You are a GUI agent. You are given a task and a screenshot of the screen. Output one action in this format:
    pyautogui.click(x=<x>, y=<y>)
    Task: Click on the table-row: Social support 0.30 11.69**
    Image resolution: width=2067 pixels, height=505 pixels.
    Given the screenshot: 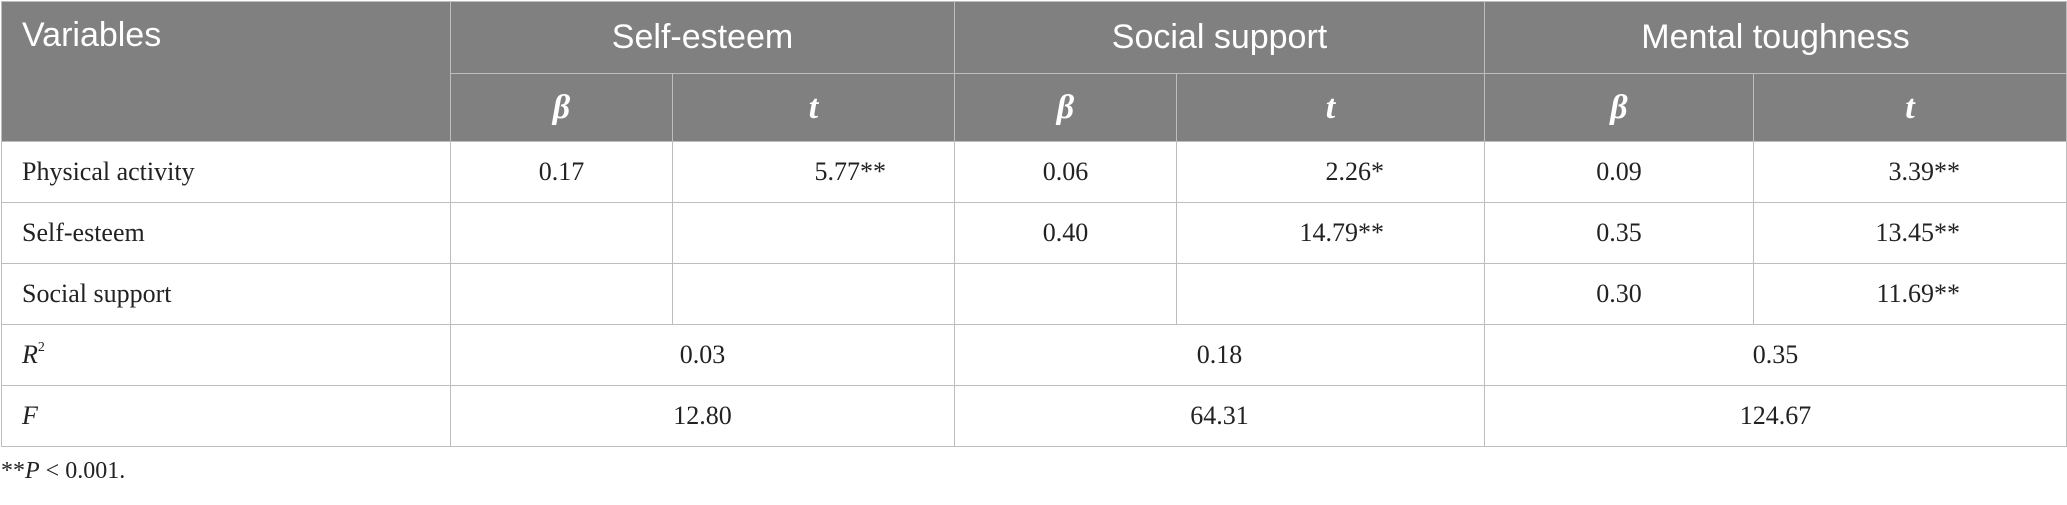 What is the action you would take?
    pyautogui.click(x=1034, y=294)
    